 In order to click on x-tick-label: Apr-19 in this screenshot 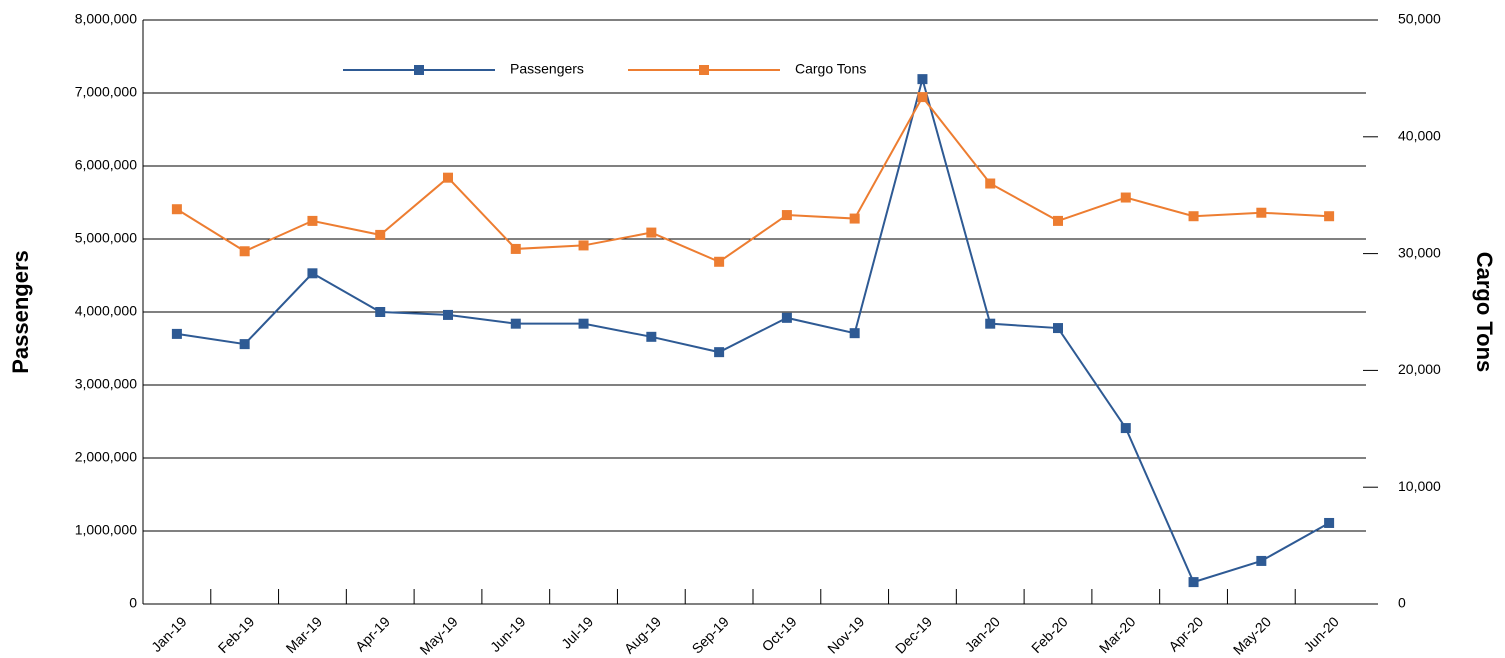, I will do `click(372, 633)`.